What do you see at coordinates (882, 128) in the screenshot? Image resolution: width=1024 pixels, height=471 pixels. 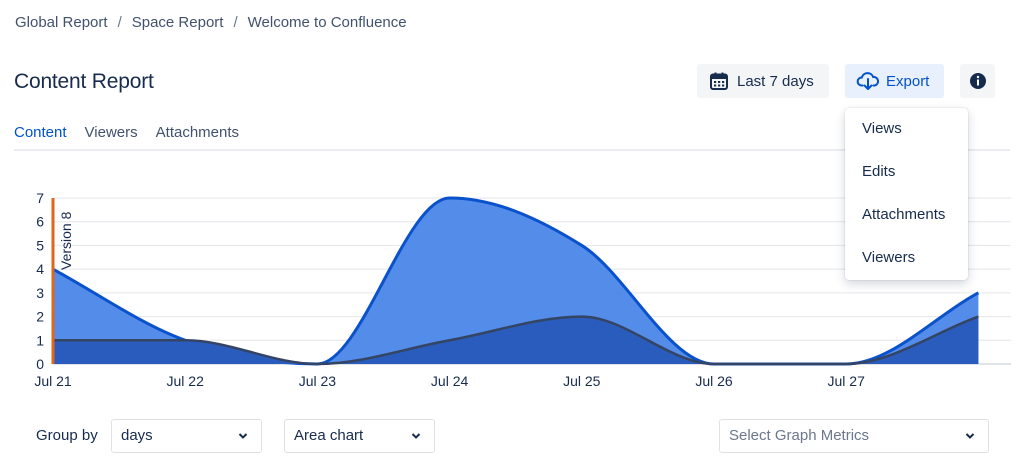 I see `export-menu-item-views: Views` at bounding box center [882, 128].